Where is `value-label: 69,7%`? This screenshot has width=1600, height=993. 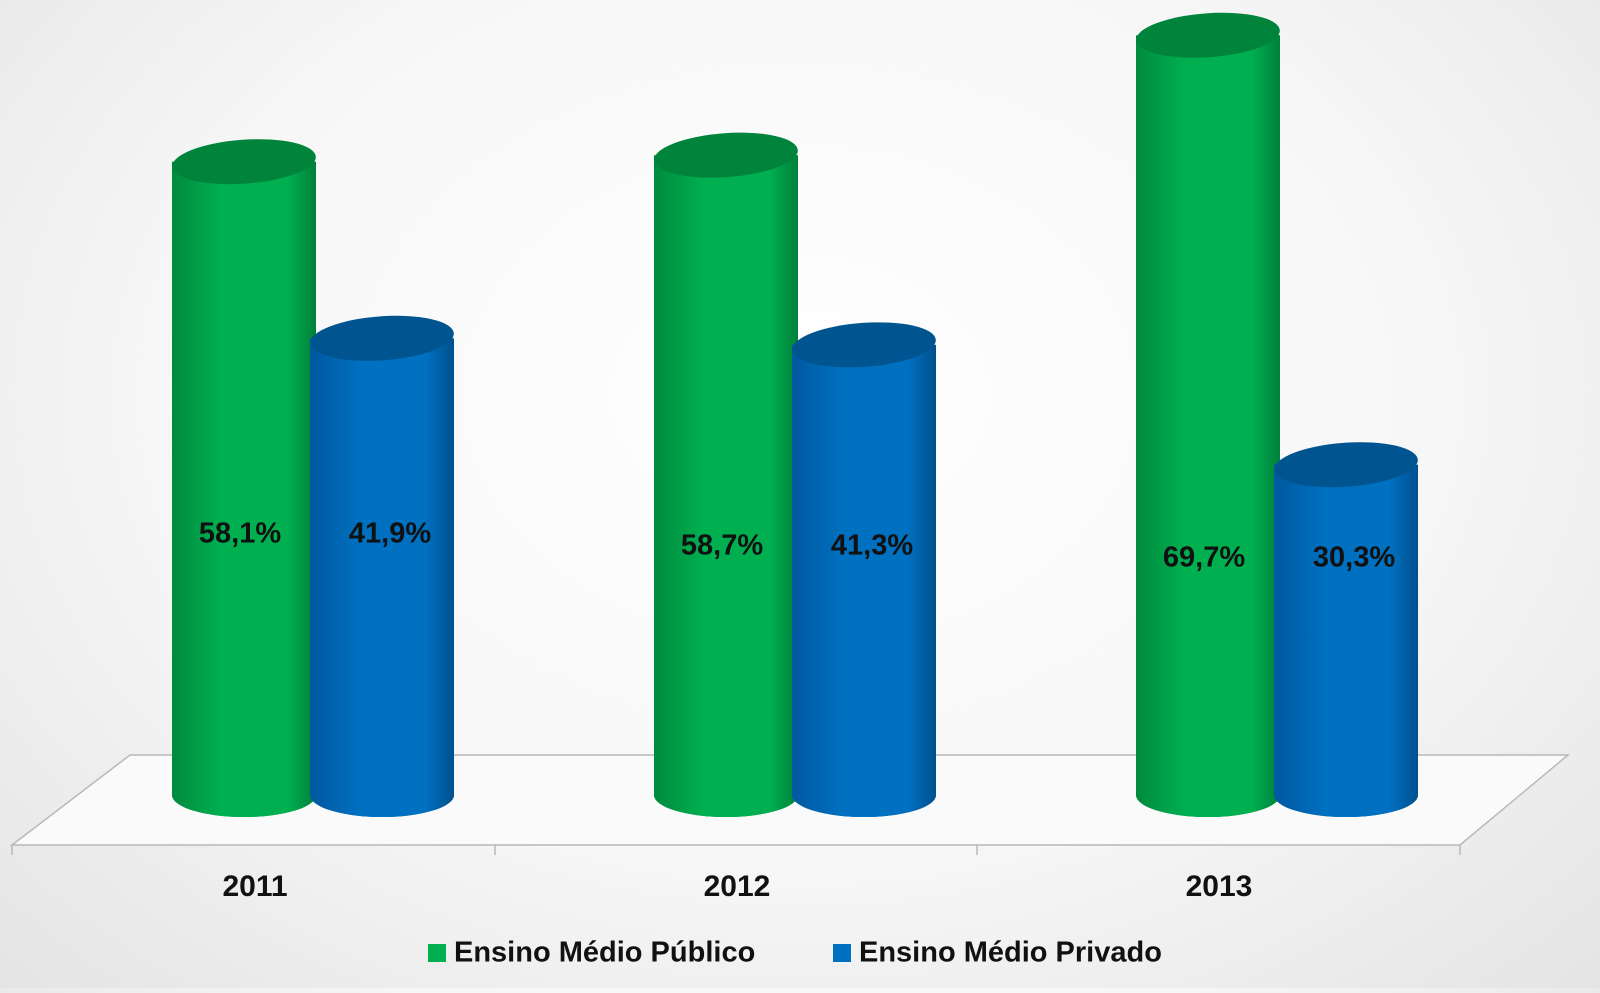 value-label: 69,7% is located at coordinates (1204, 558).